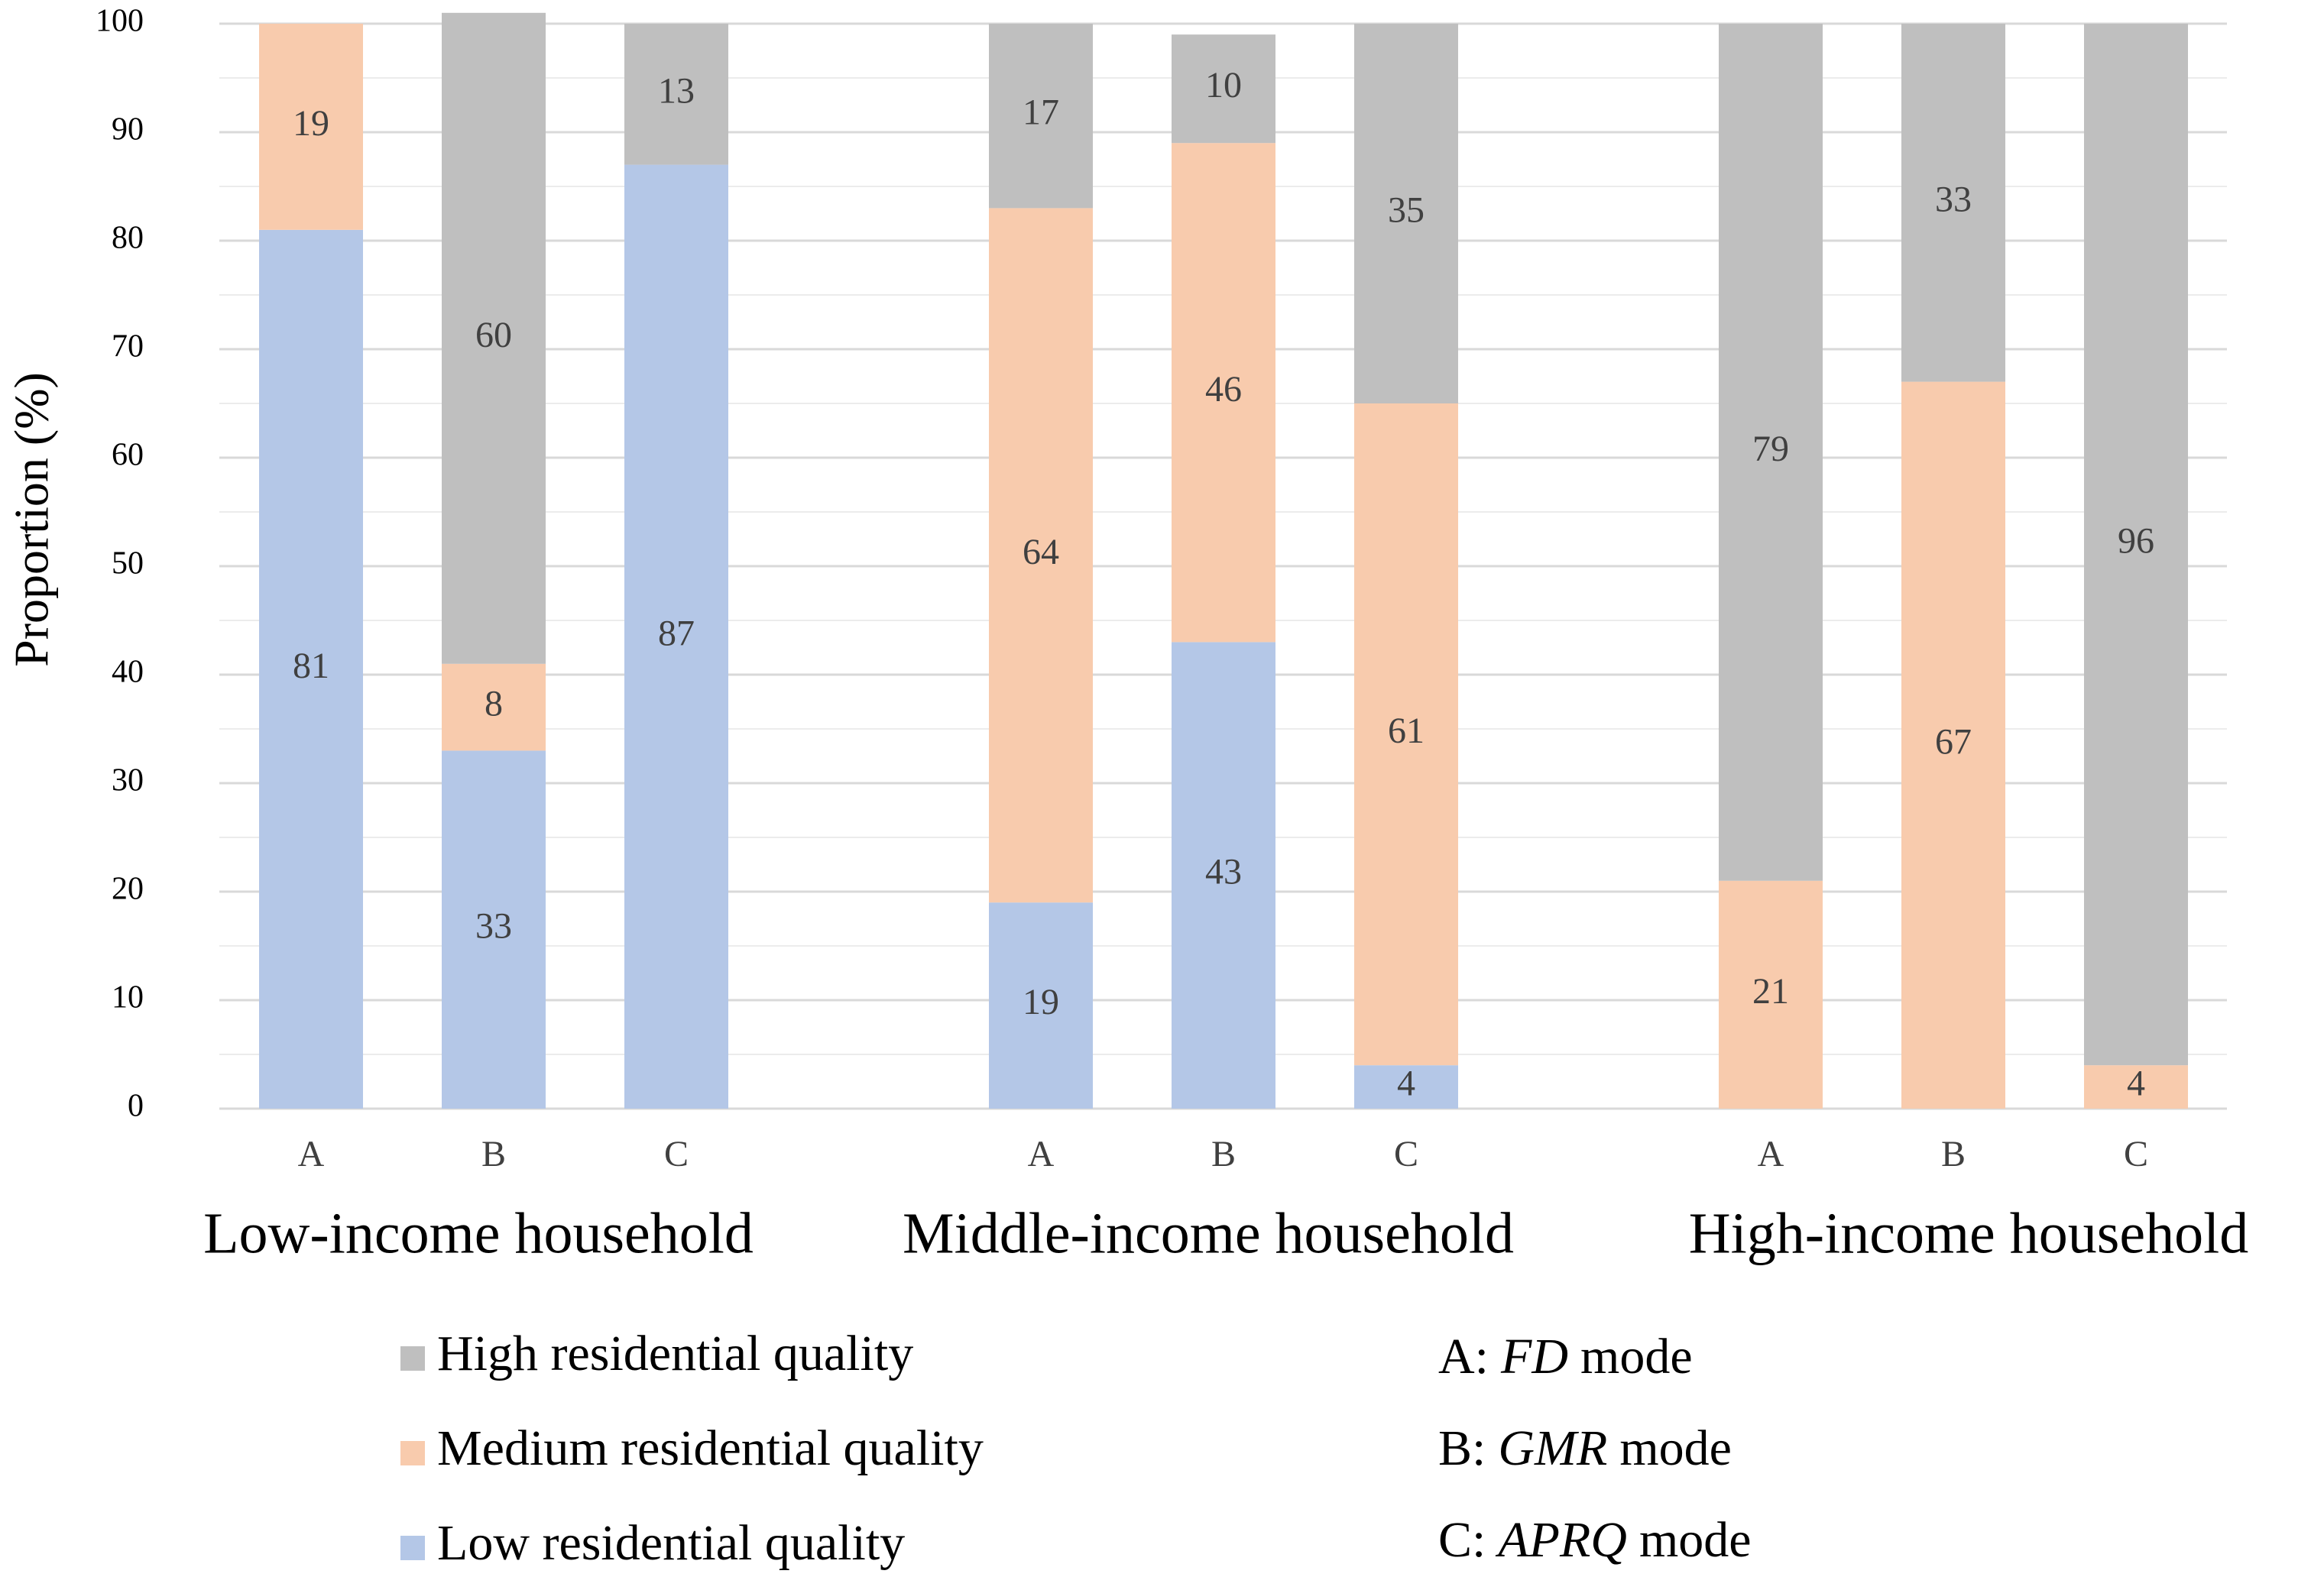 This screenshot has width=2324, height=1590. Describe the element at coordinates (1223, 389) in the screenshot. I see `data-label: 46` at that location.